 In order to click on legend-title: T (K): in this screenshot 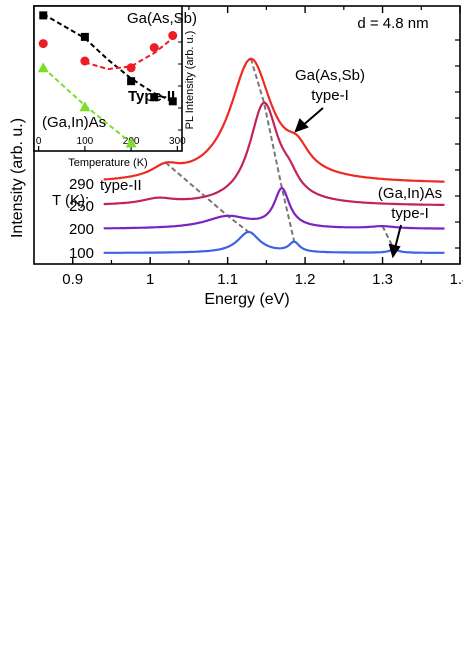, I will do `click(70, 200)`.